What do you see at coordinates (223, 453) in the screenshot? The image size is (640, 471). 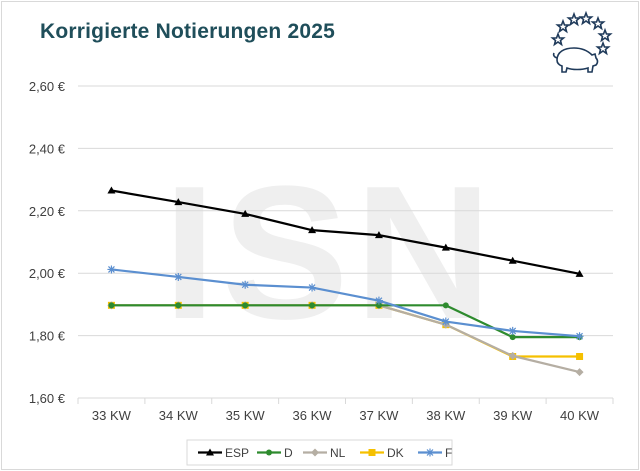 I see `legend-item-esp: ESP` at bounding box center [223, 453].